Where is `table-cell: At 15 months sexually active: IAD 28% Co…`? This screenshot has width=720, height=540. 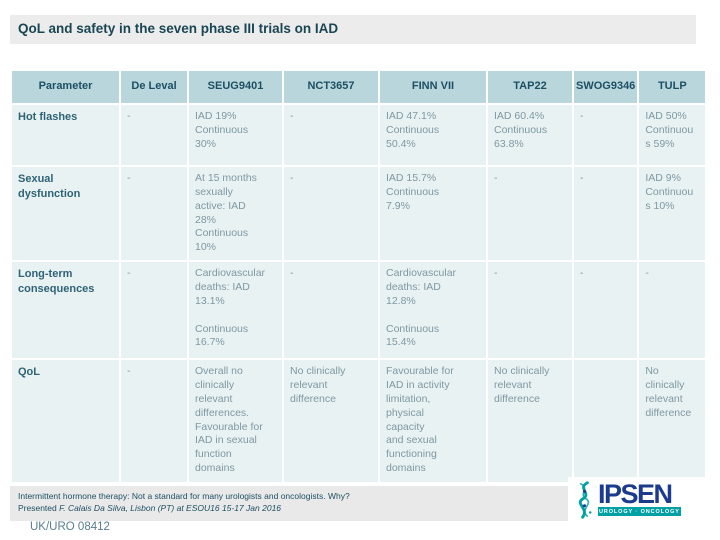 table-cell: At 15 months sexually active: IAD 28% Co… is located at coordinates (235, 214).